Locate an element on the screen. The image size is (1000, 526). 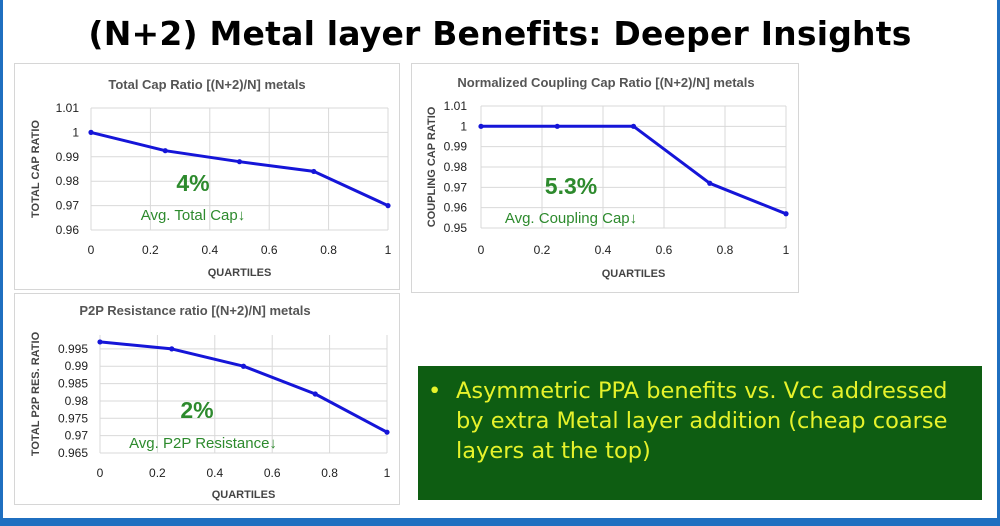
y-tick-label: 0.995 is located at coordinates (73, 349).